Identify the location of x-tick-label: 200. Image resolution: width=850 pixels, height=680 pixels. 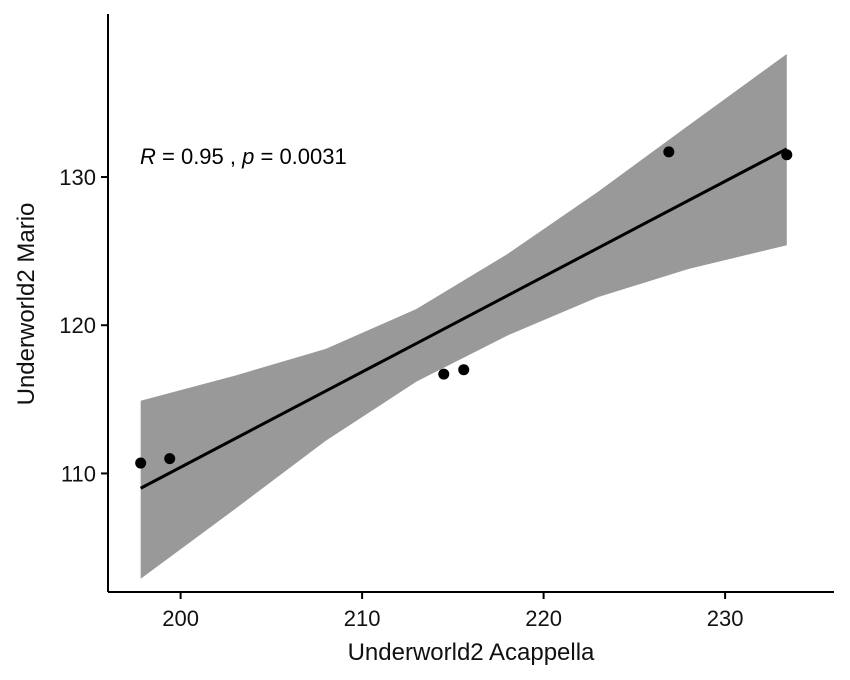
(180, 618).